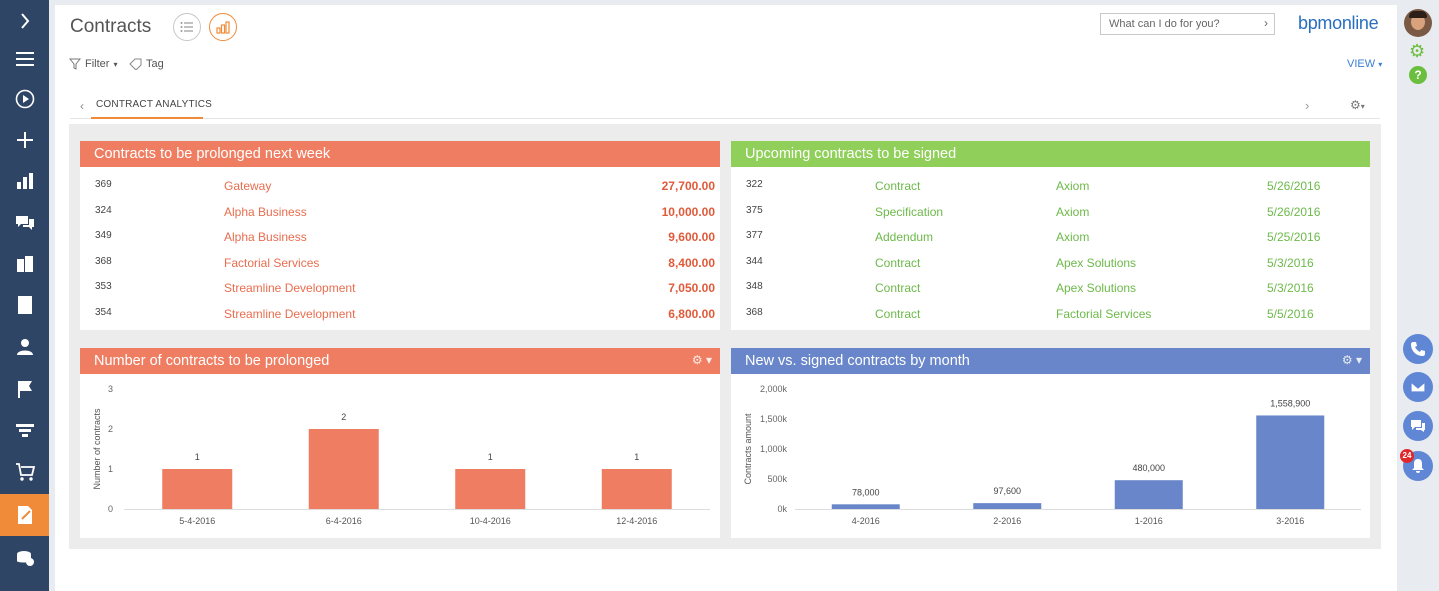  I want to click on data-label: 97,600, so click(1007, 491).